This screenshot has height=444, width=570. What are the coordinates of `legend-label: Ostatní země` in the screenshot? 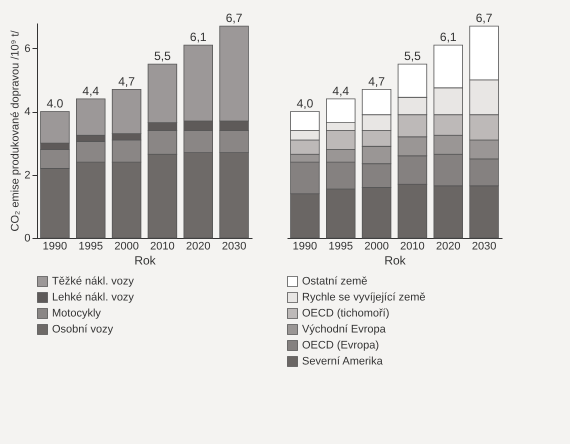 It's located at (335, 282).